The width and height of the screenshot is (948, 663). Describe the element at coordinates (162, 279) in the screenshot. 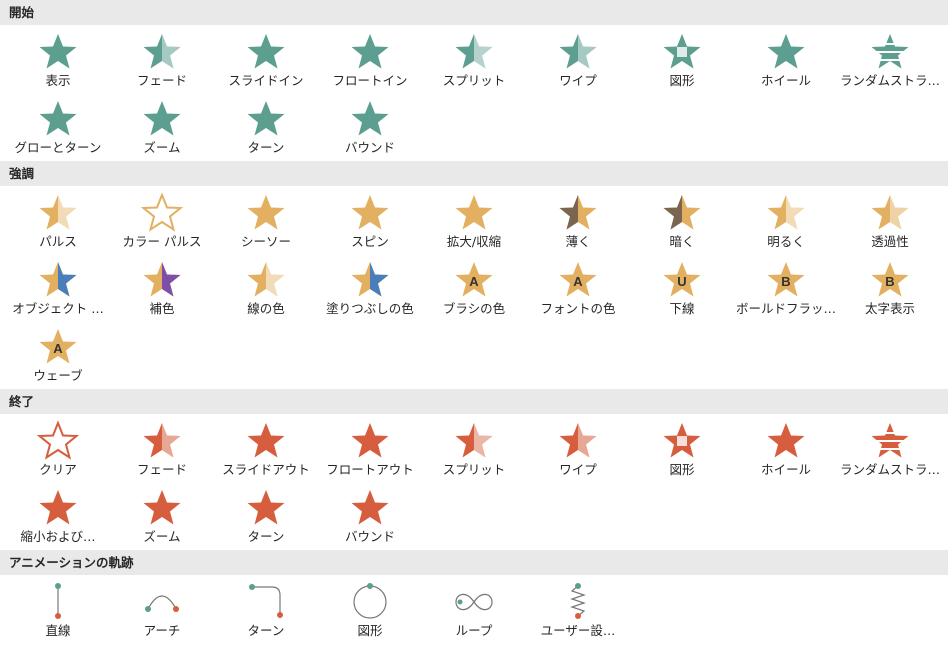

I see `complementary-color-star-icon` at that location.